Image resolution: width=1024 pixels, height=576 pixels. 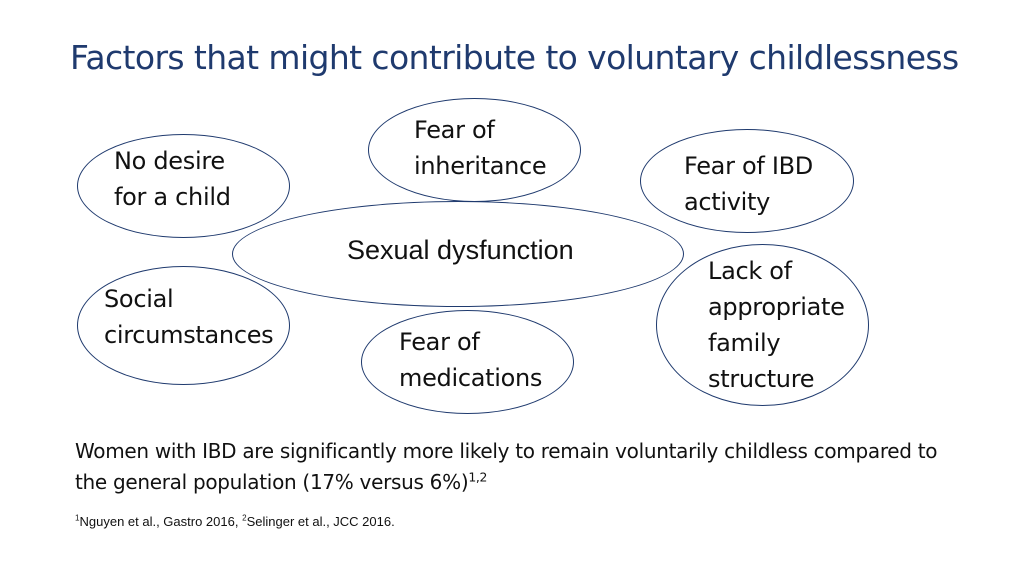 I want to click on label-social-circumstances: Social circumstances, so click(x=189, y=317).